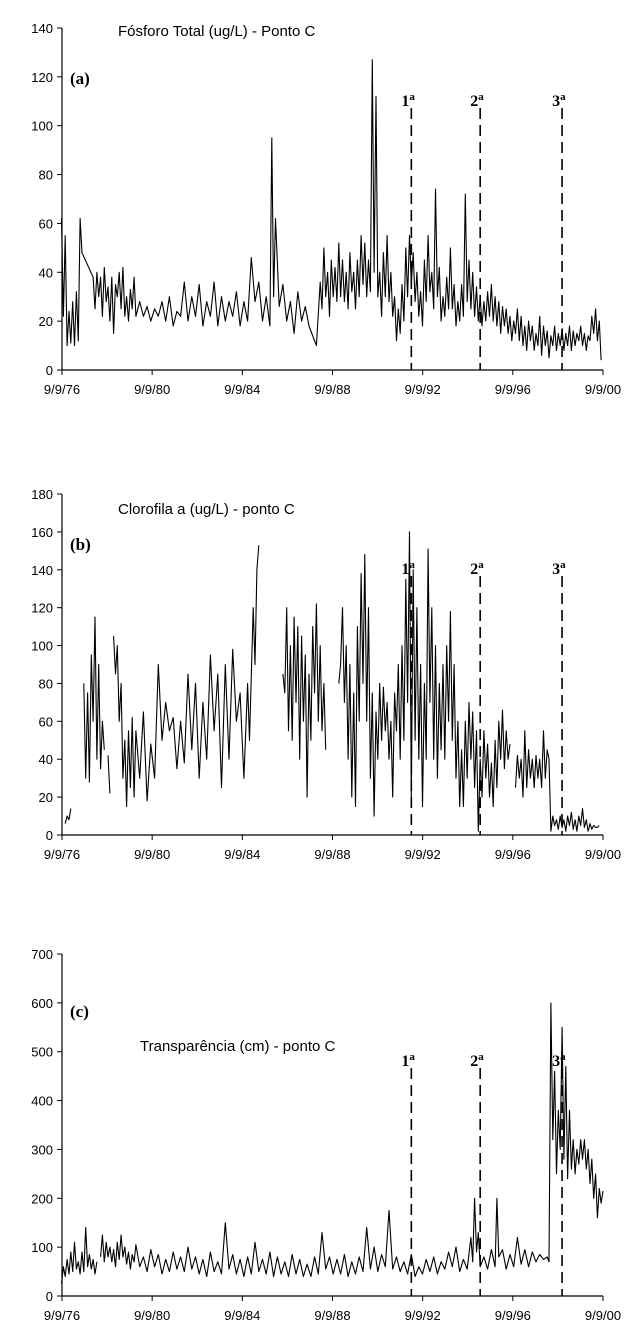 The height and width of the screenshot is (1339, 628). What do you see at coordinates (42, 1198) in the screenshot?
I see `y-tick-label: 200` at bounding box center [42, 1198].